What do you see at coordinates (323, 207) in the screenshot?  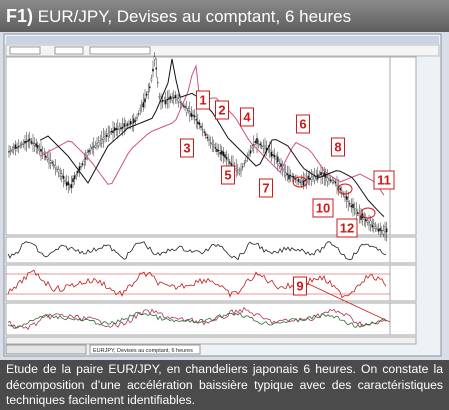 I see `annotation-label: 10` at bounding box center [323, 207].